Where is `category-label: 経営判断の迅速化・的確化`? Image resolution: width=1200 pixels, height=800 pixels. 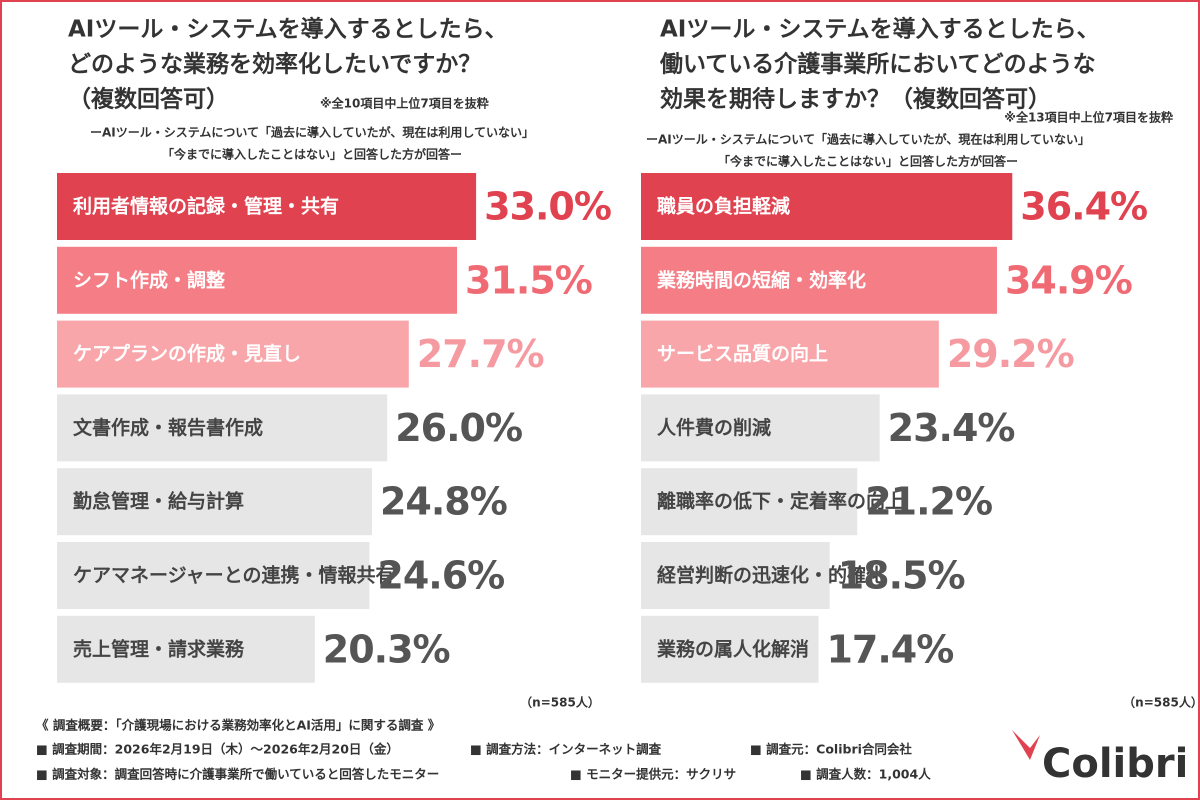 category-label: 経営判断の迅速化・的確化 is located at coordinates (771, 575).